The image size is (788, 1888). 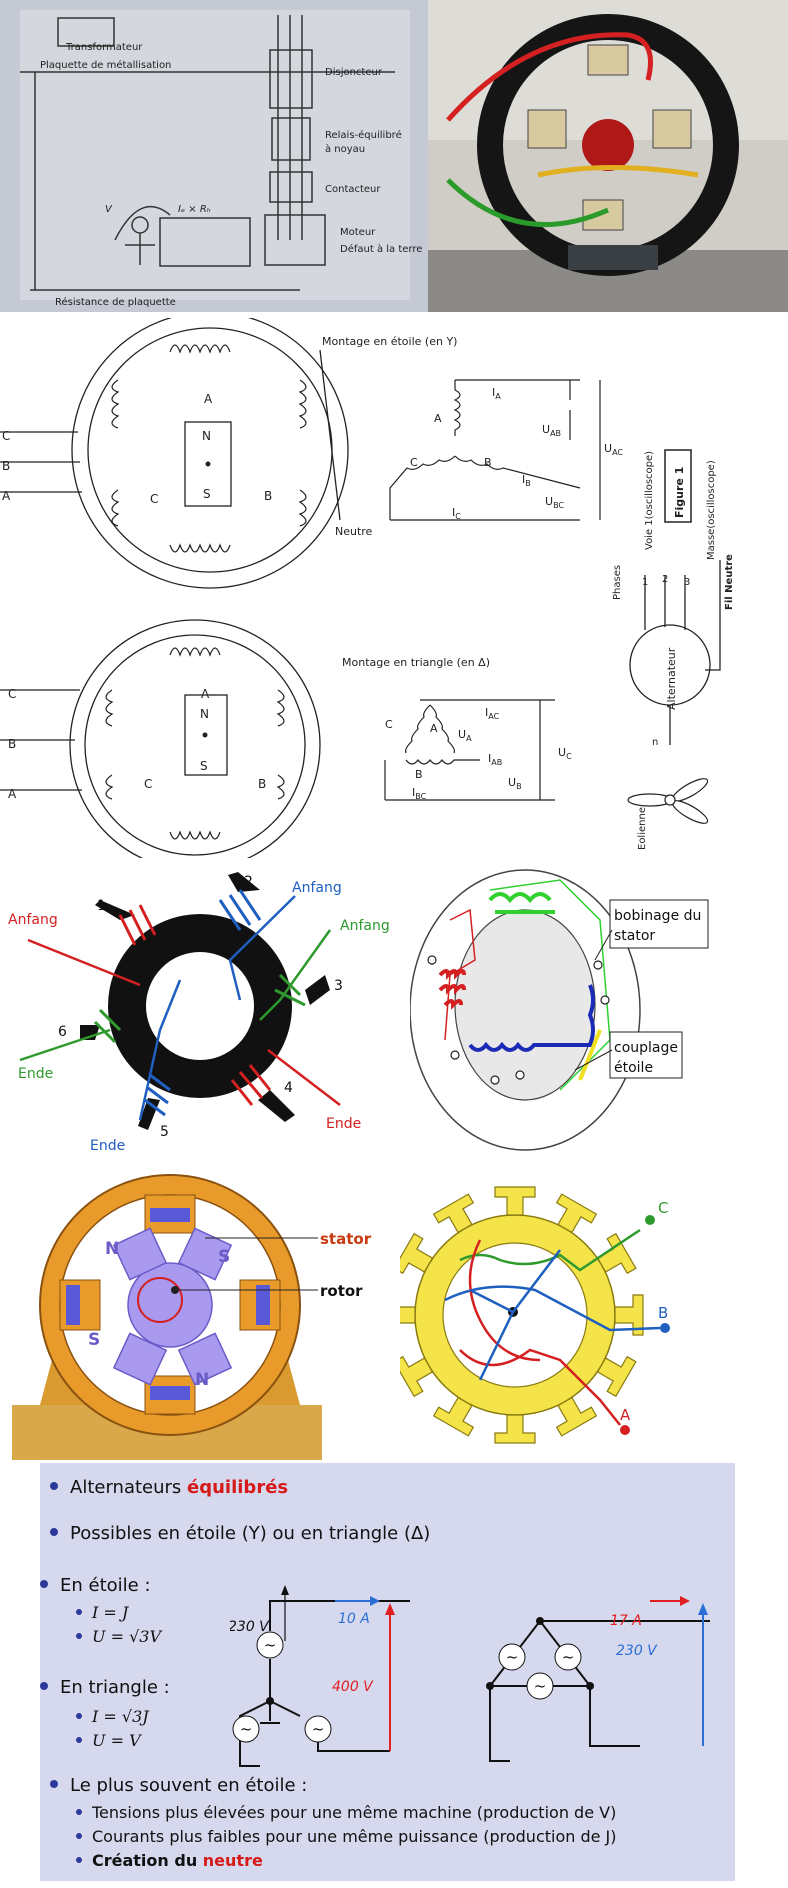 I want to click on rotor-label: rotor, so click(x=341, y=1291).